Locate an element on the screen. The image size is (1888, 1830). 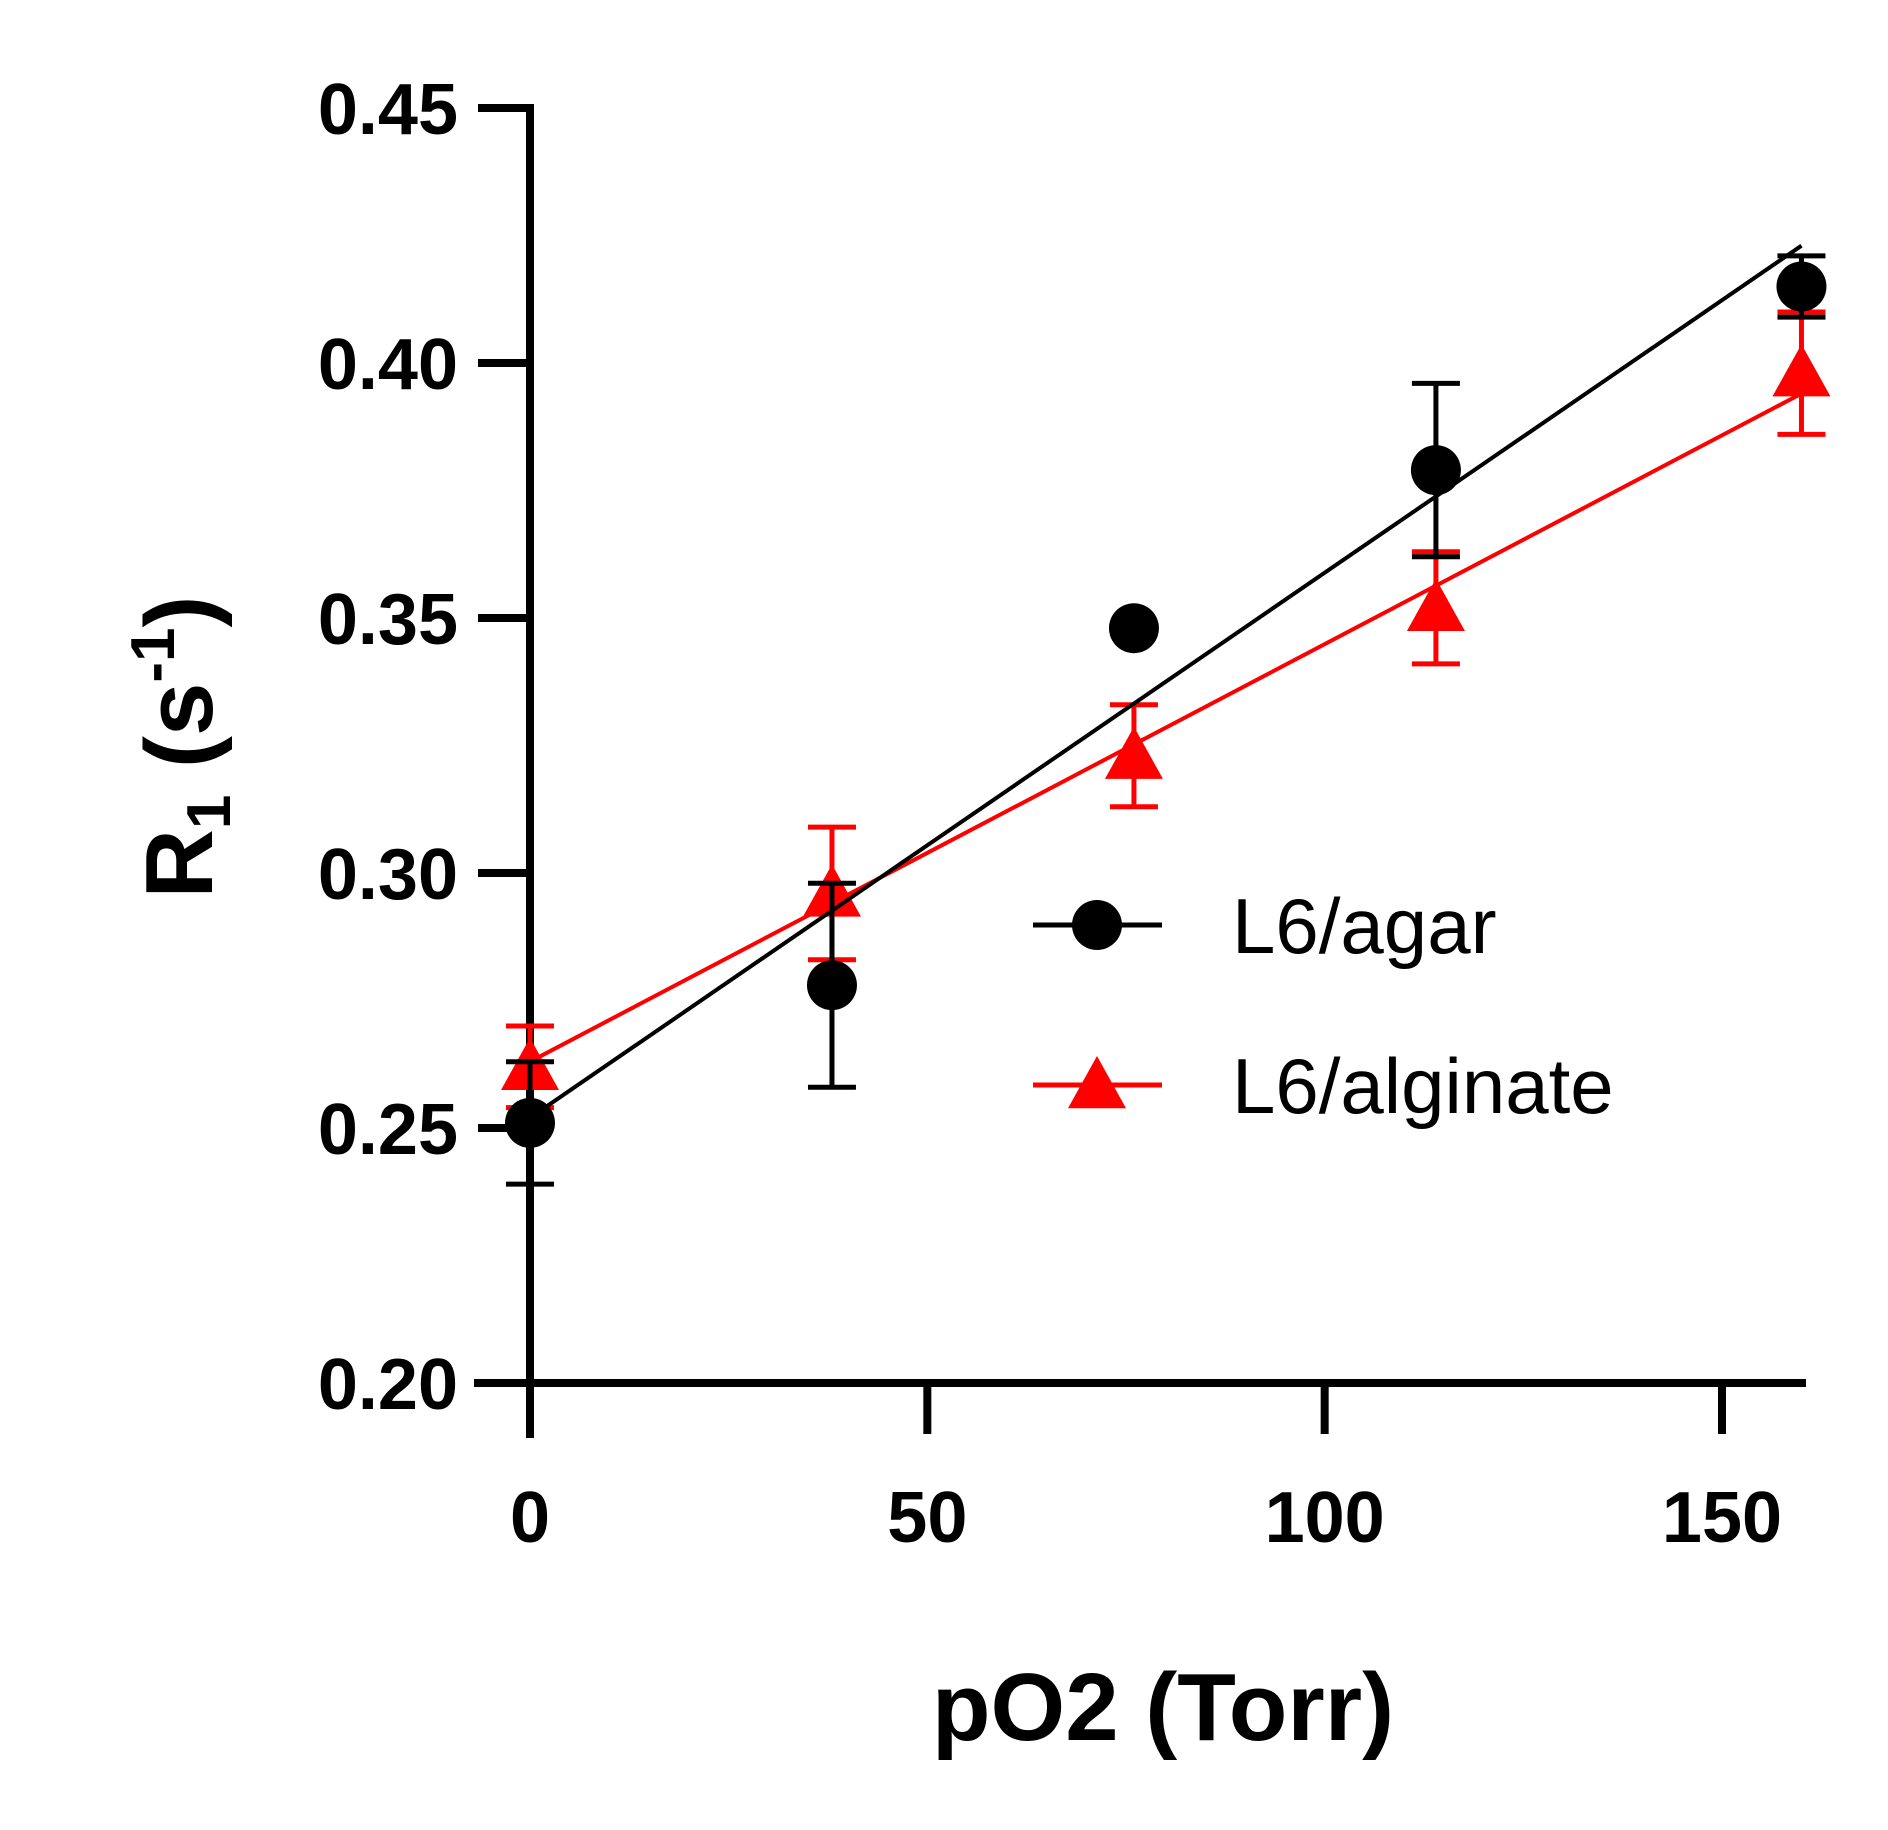
x-tick-label: 150 is located at coordinates (1722, 1518).